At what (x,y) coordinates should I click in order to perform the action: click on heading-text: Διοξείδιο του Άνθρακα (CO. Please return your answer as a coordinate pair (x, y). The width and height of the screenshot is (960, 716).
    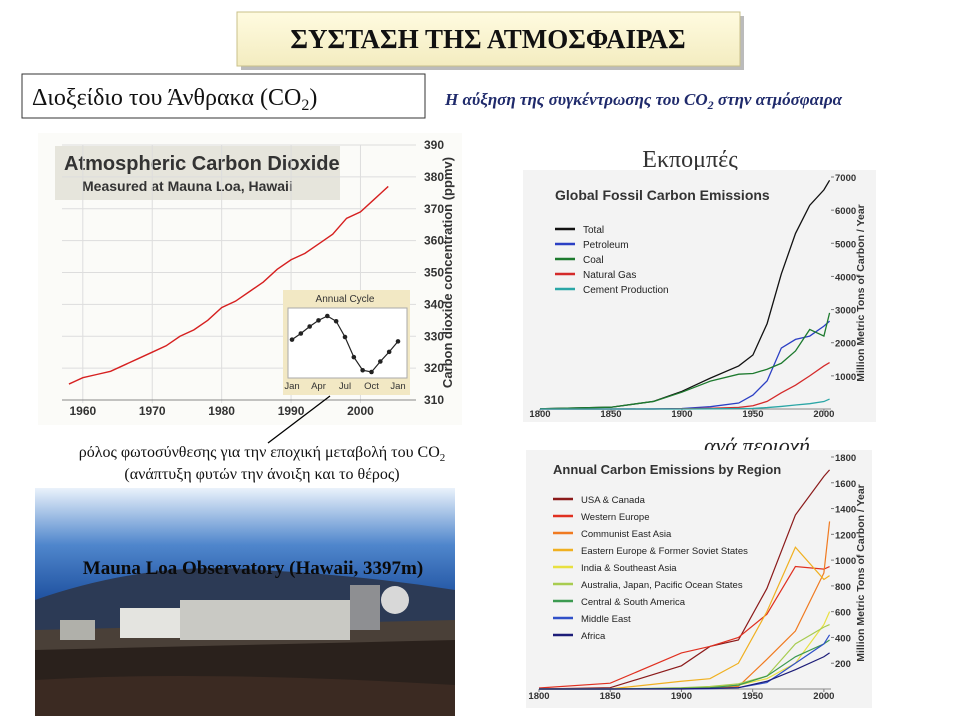
    Looking at the image, I should click on (166, 98).